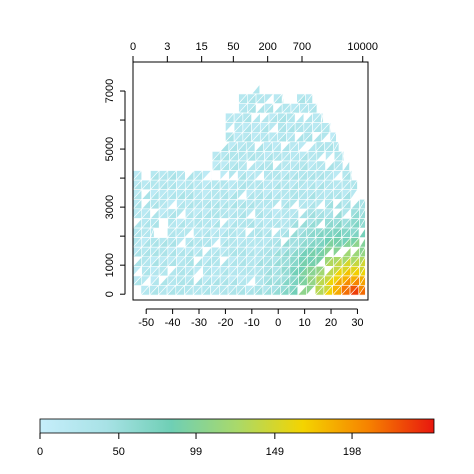 The width and height of the screenshot is (474, 474). What do you see at coordinates (110, 265) in the screenshot?
I see `y-tick-label: 1000` at bounding box center [110, 265].